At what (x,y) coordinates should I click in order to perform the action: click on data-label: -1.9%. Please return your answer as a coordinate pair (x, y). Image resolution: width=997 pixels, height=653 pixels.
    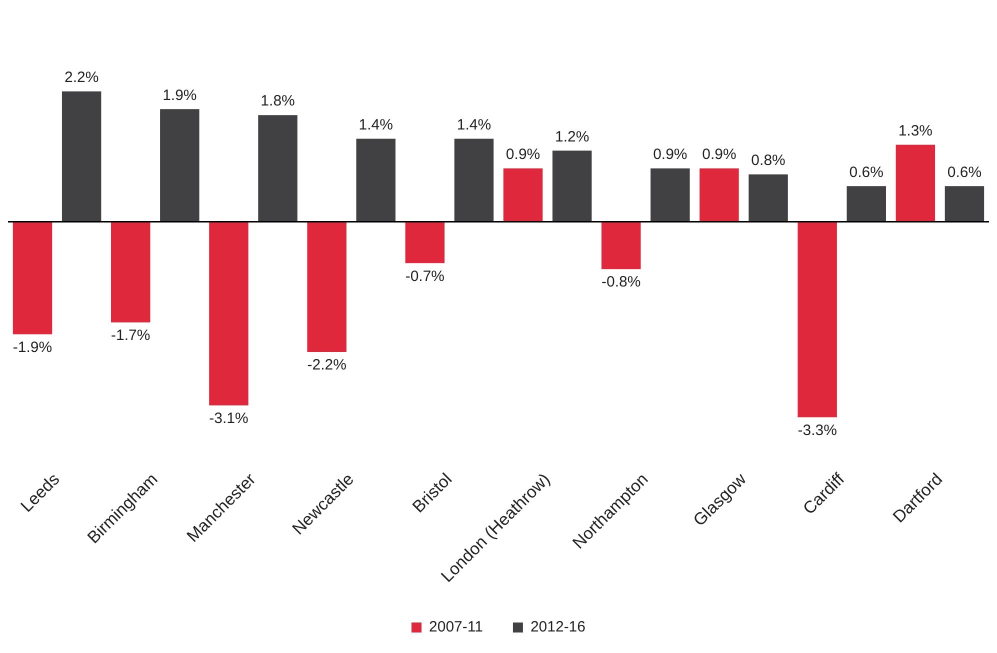
    Looking at the image, I should click on (32, 347).